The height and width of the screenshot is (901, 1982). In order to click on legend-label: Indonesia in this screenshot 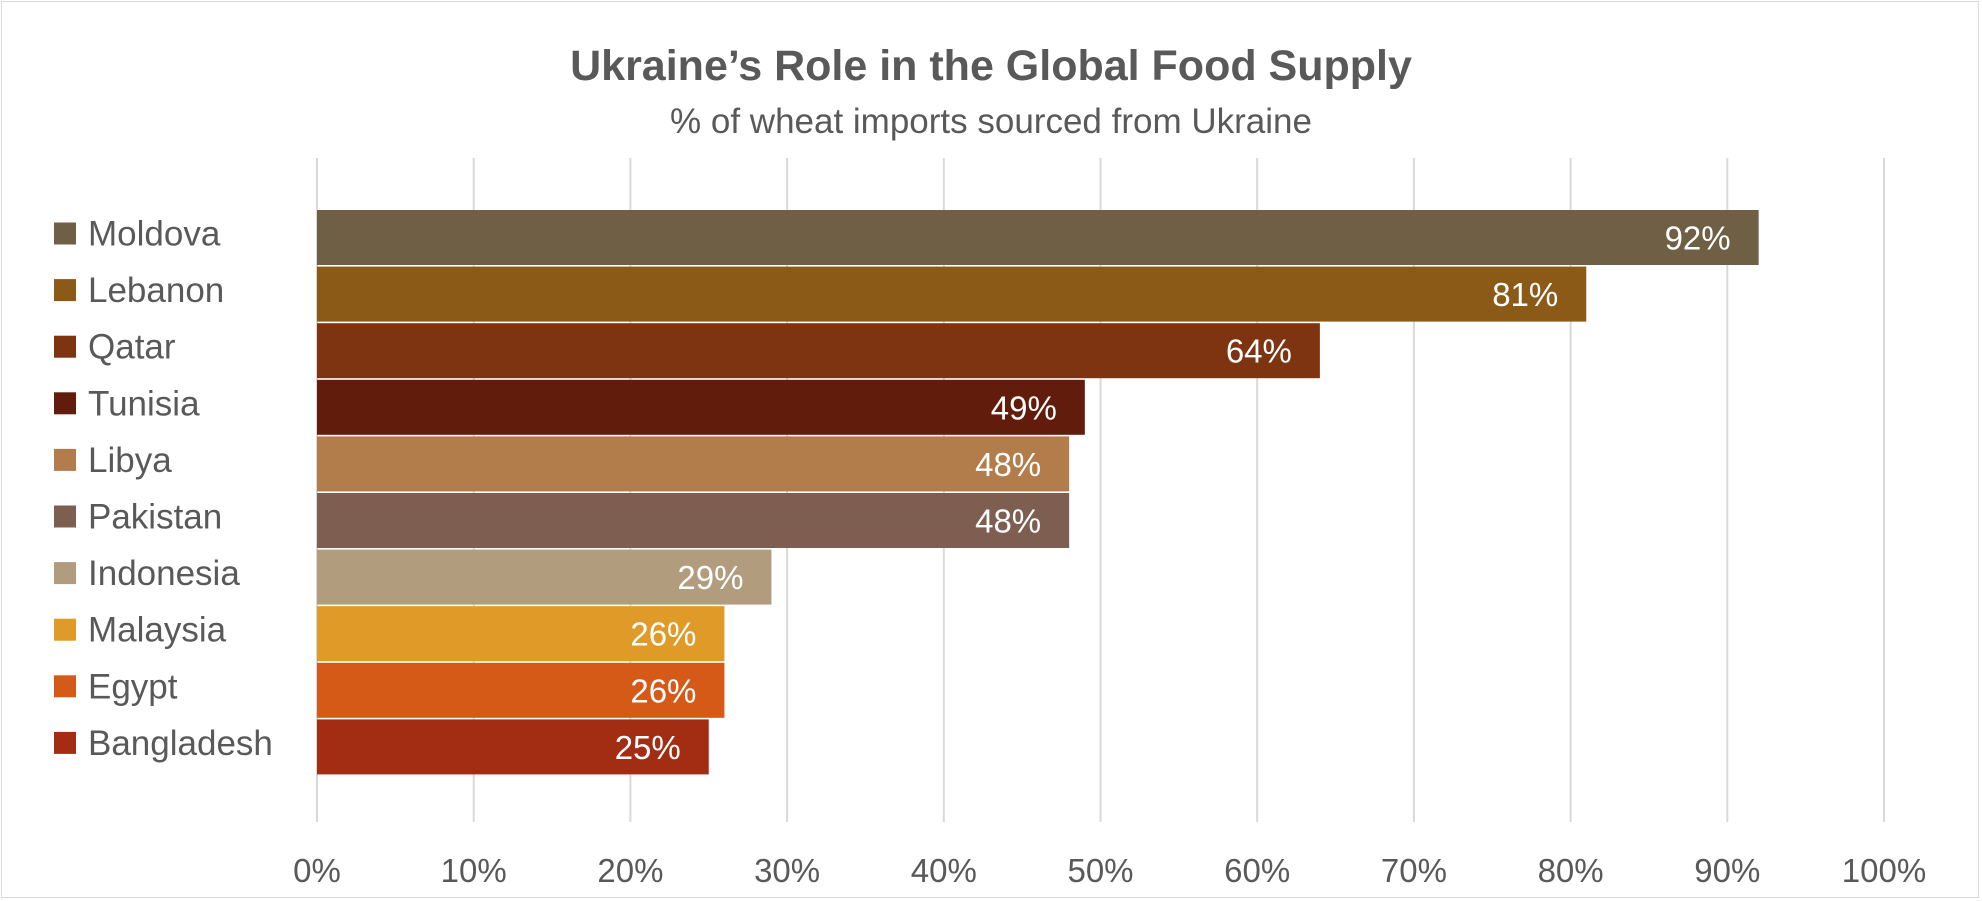, I will do `click(164, 573)`.